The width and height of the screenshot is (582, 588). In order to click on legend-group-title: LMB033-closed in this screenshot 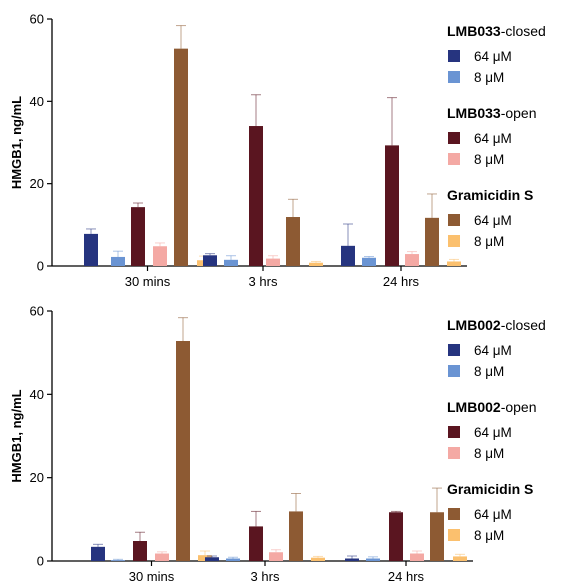, I will do `click(496, 31)`.